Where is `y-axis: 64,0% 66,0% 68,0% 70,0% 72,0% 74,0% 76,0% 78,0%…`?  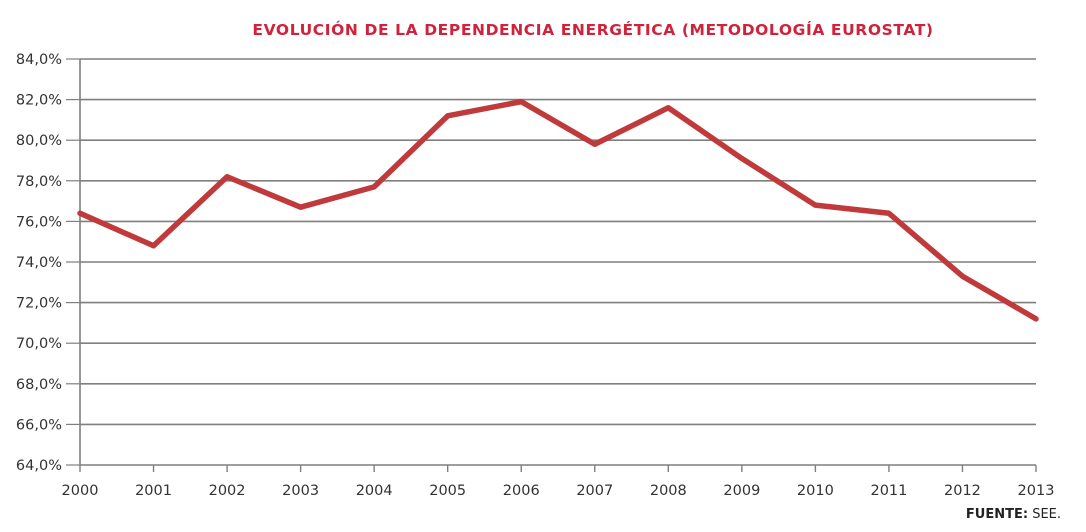
y-axis: 64,0% 66,0% 68,0% 70,0% 72,0% 74,0% 76,0% 78,0%… is located at coordinates (48, 263).